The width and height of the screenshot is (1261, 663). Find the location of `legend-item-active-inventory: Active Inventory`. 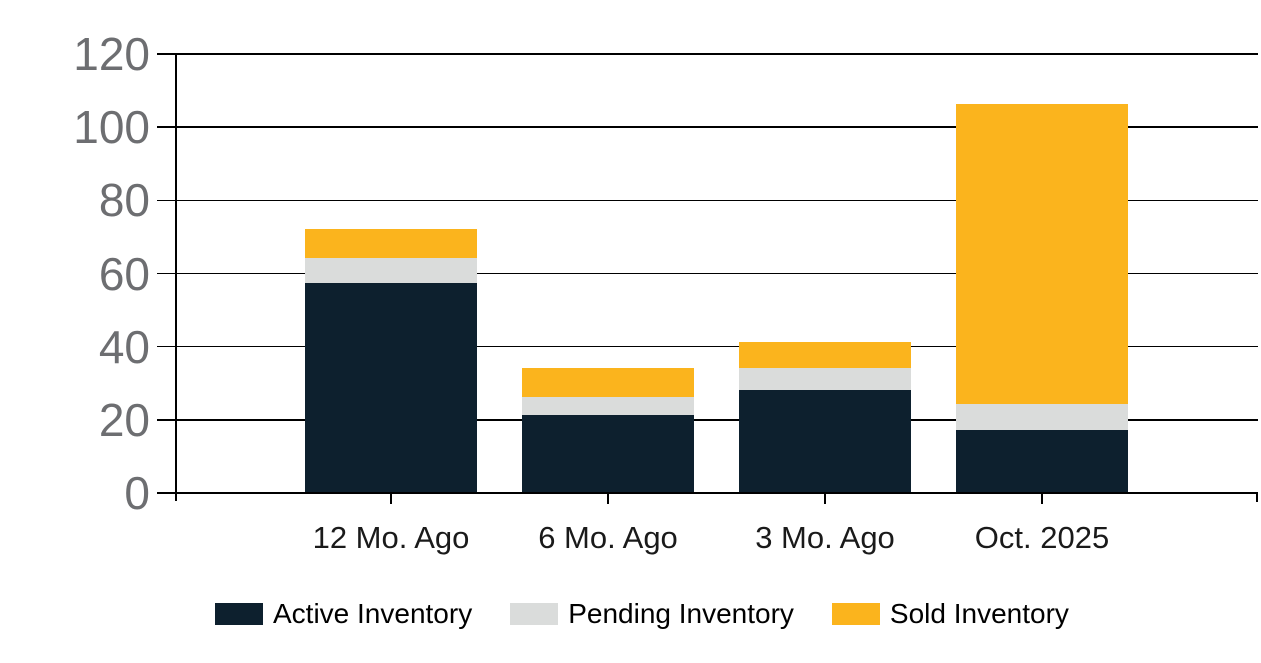

legend-item-active-inventory: Active Inventory is located at coordinates (343, 614).